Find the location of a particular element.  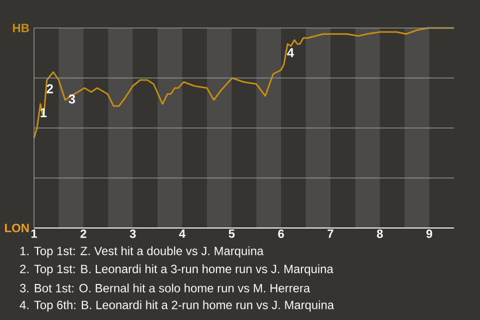

text: 3. Bot 1st: O. Bernal hit a solo home run vs M. Herrera is located at coordinates (165, 288).